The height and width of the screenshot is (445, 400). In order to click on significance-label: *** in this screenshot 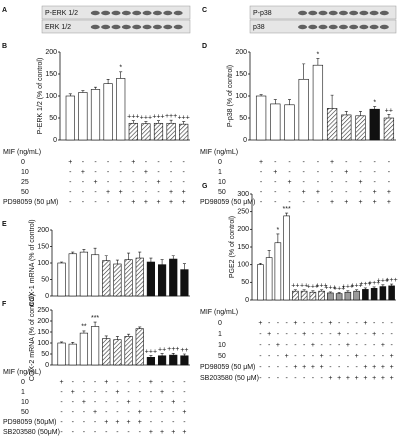, I will do `click(95, 318)`.